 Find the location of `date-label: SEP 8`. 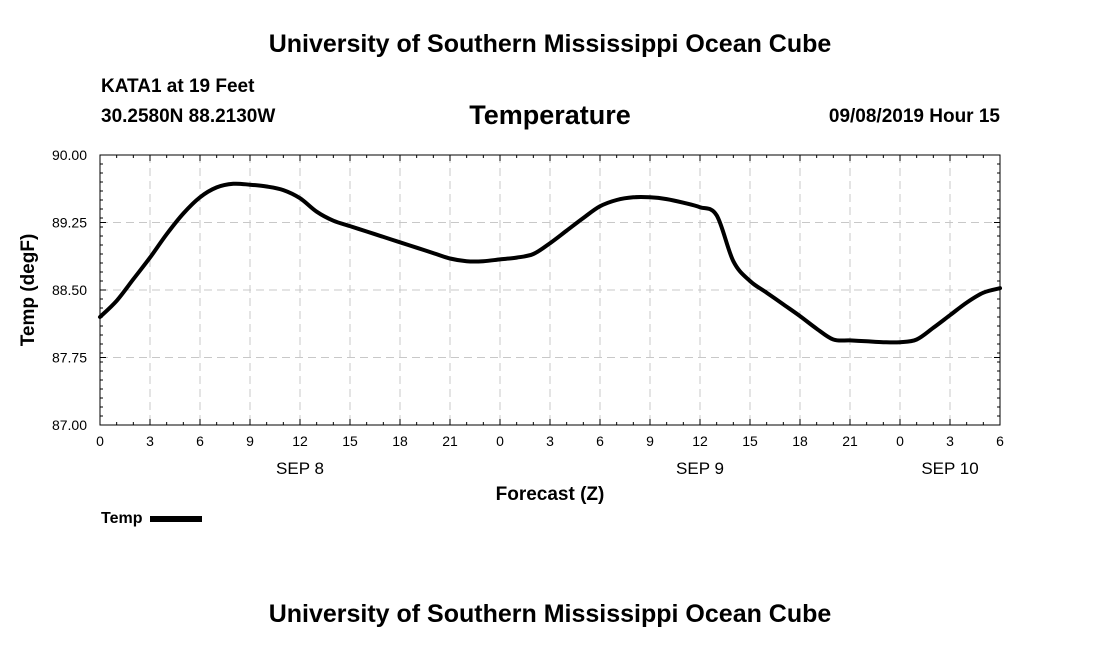

date-label: SEP 8 is located at coordinates (300, 468).